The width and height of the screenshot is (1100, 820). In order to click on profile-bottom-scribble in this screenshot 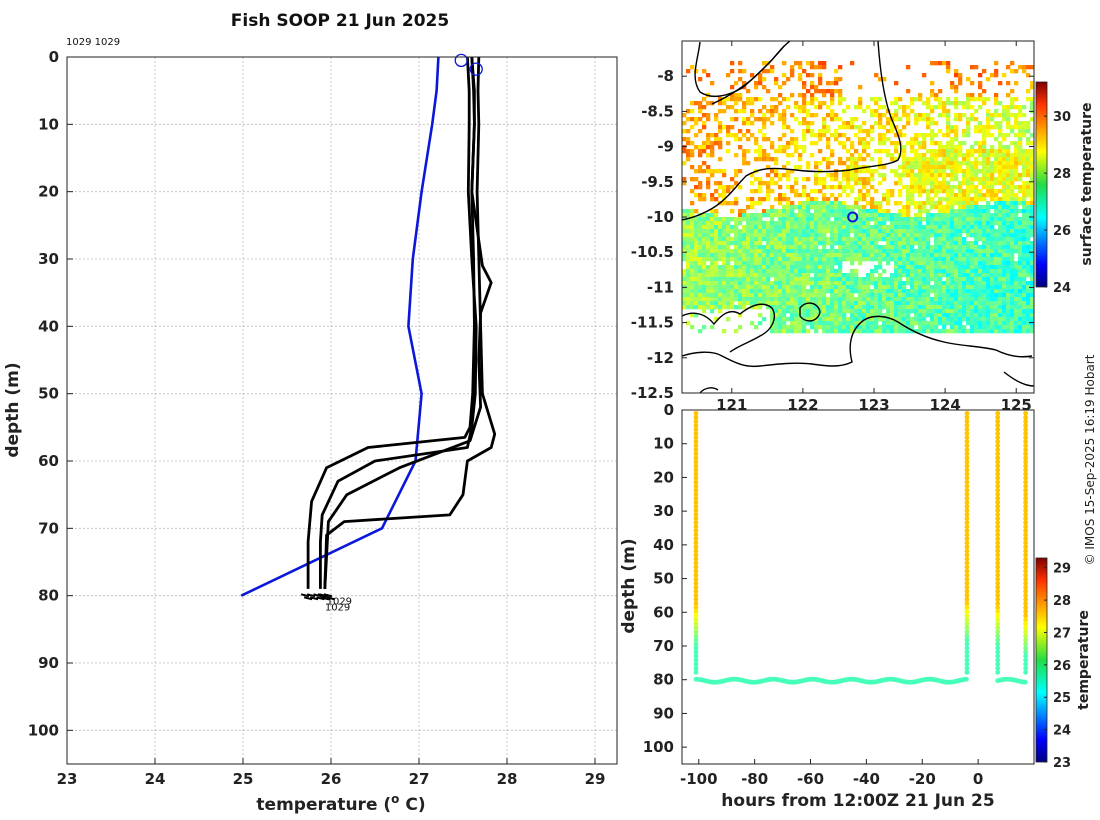, I will do `click(308, 598)`.